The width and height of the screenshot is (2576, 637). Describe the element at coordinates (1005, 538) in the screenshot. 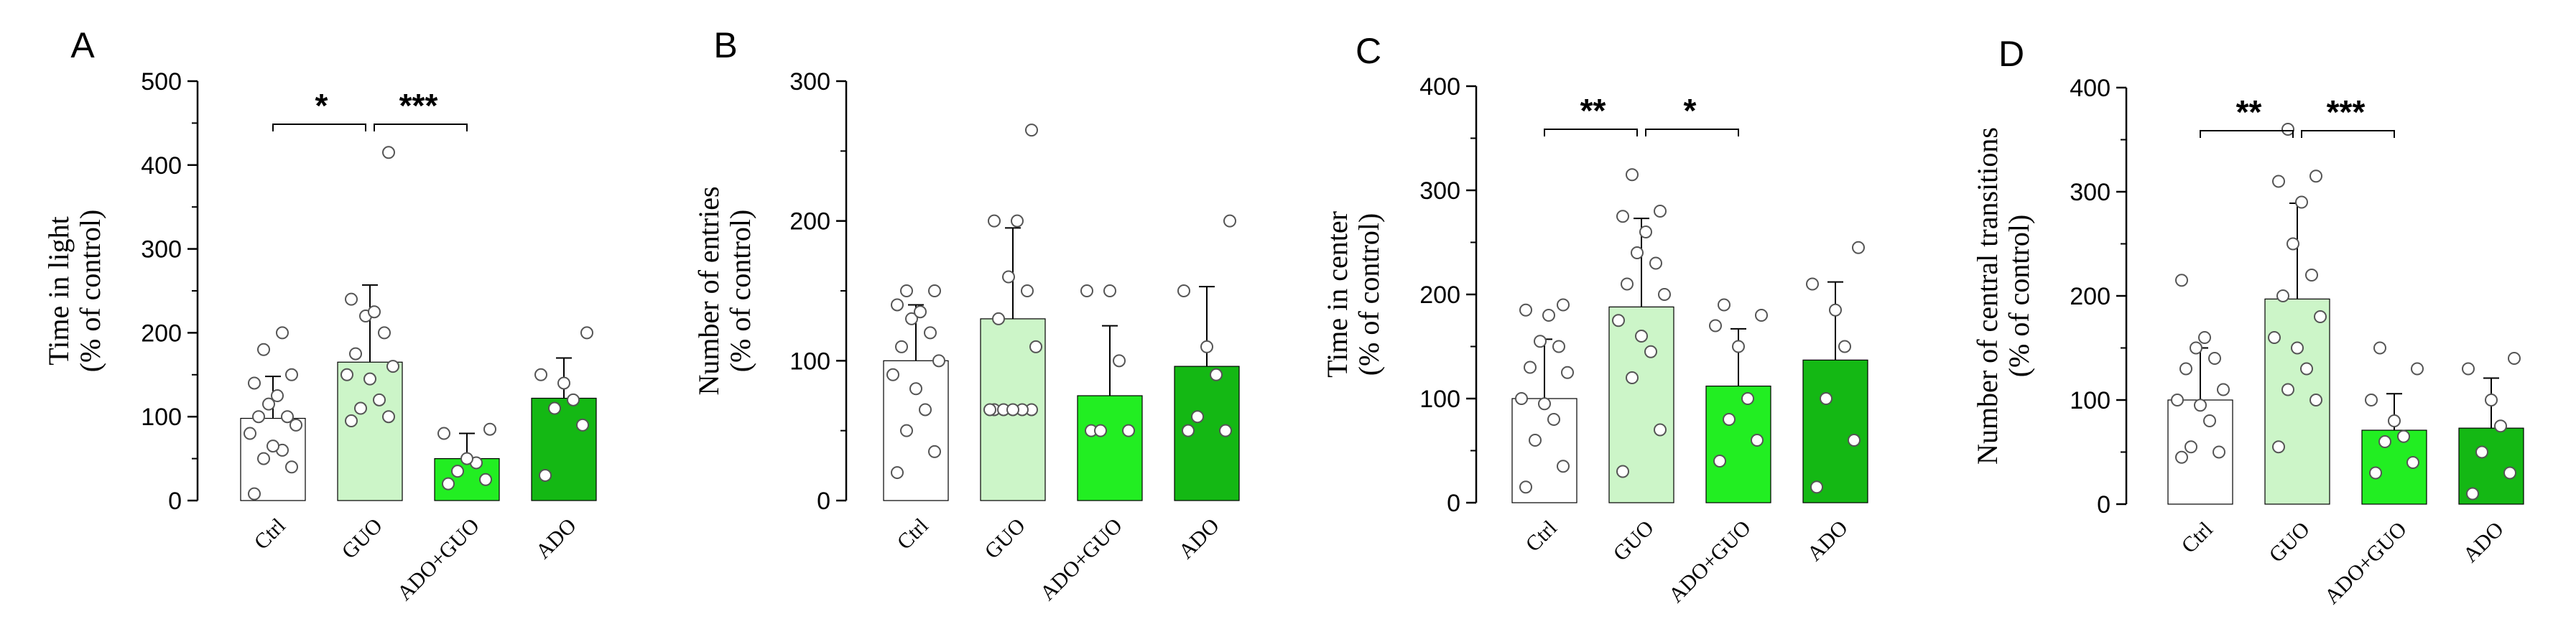

I see `category-label: GUO` at that location.